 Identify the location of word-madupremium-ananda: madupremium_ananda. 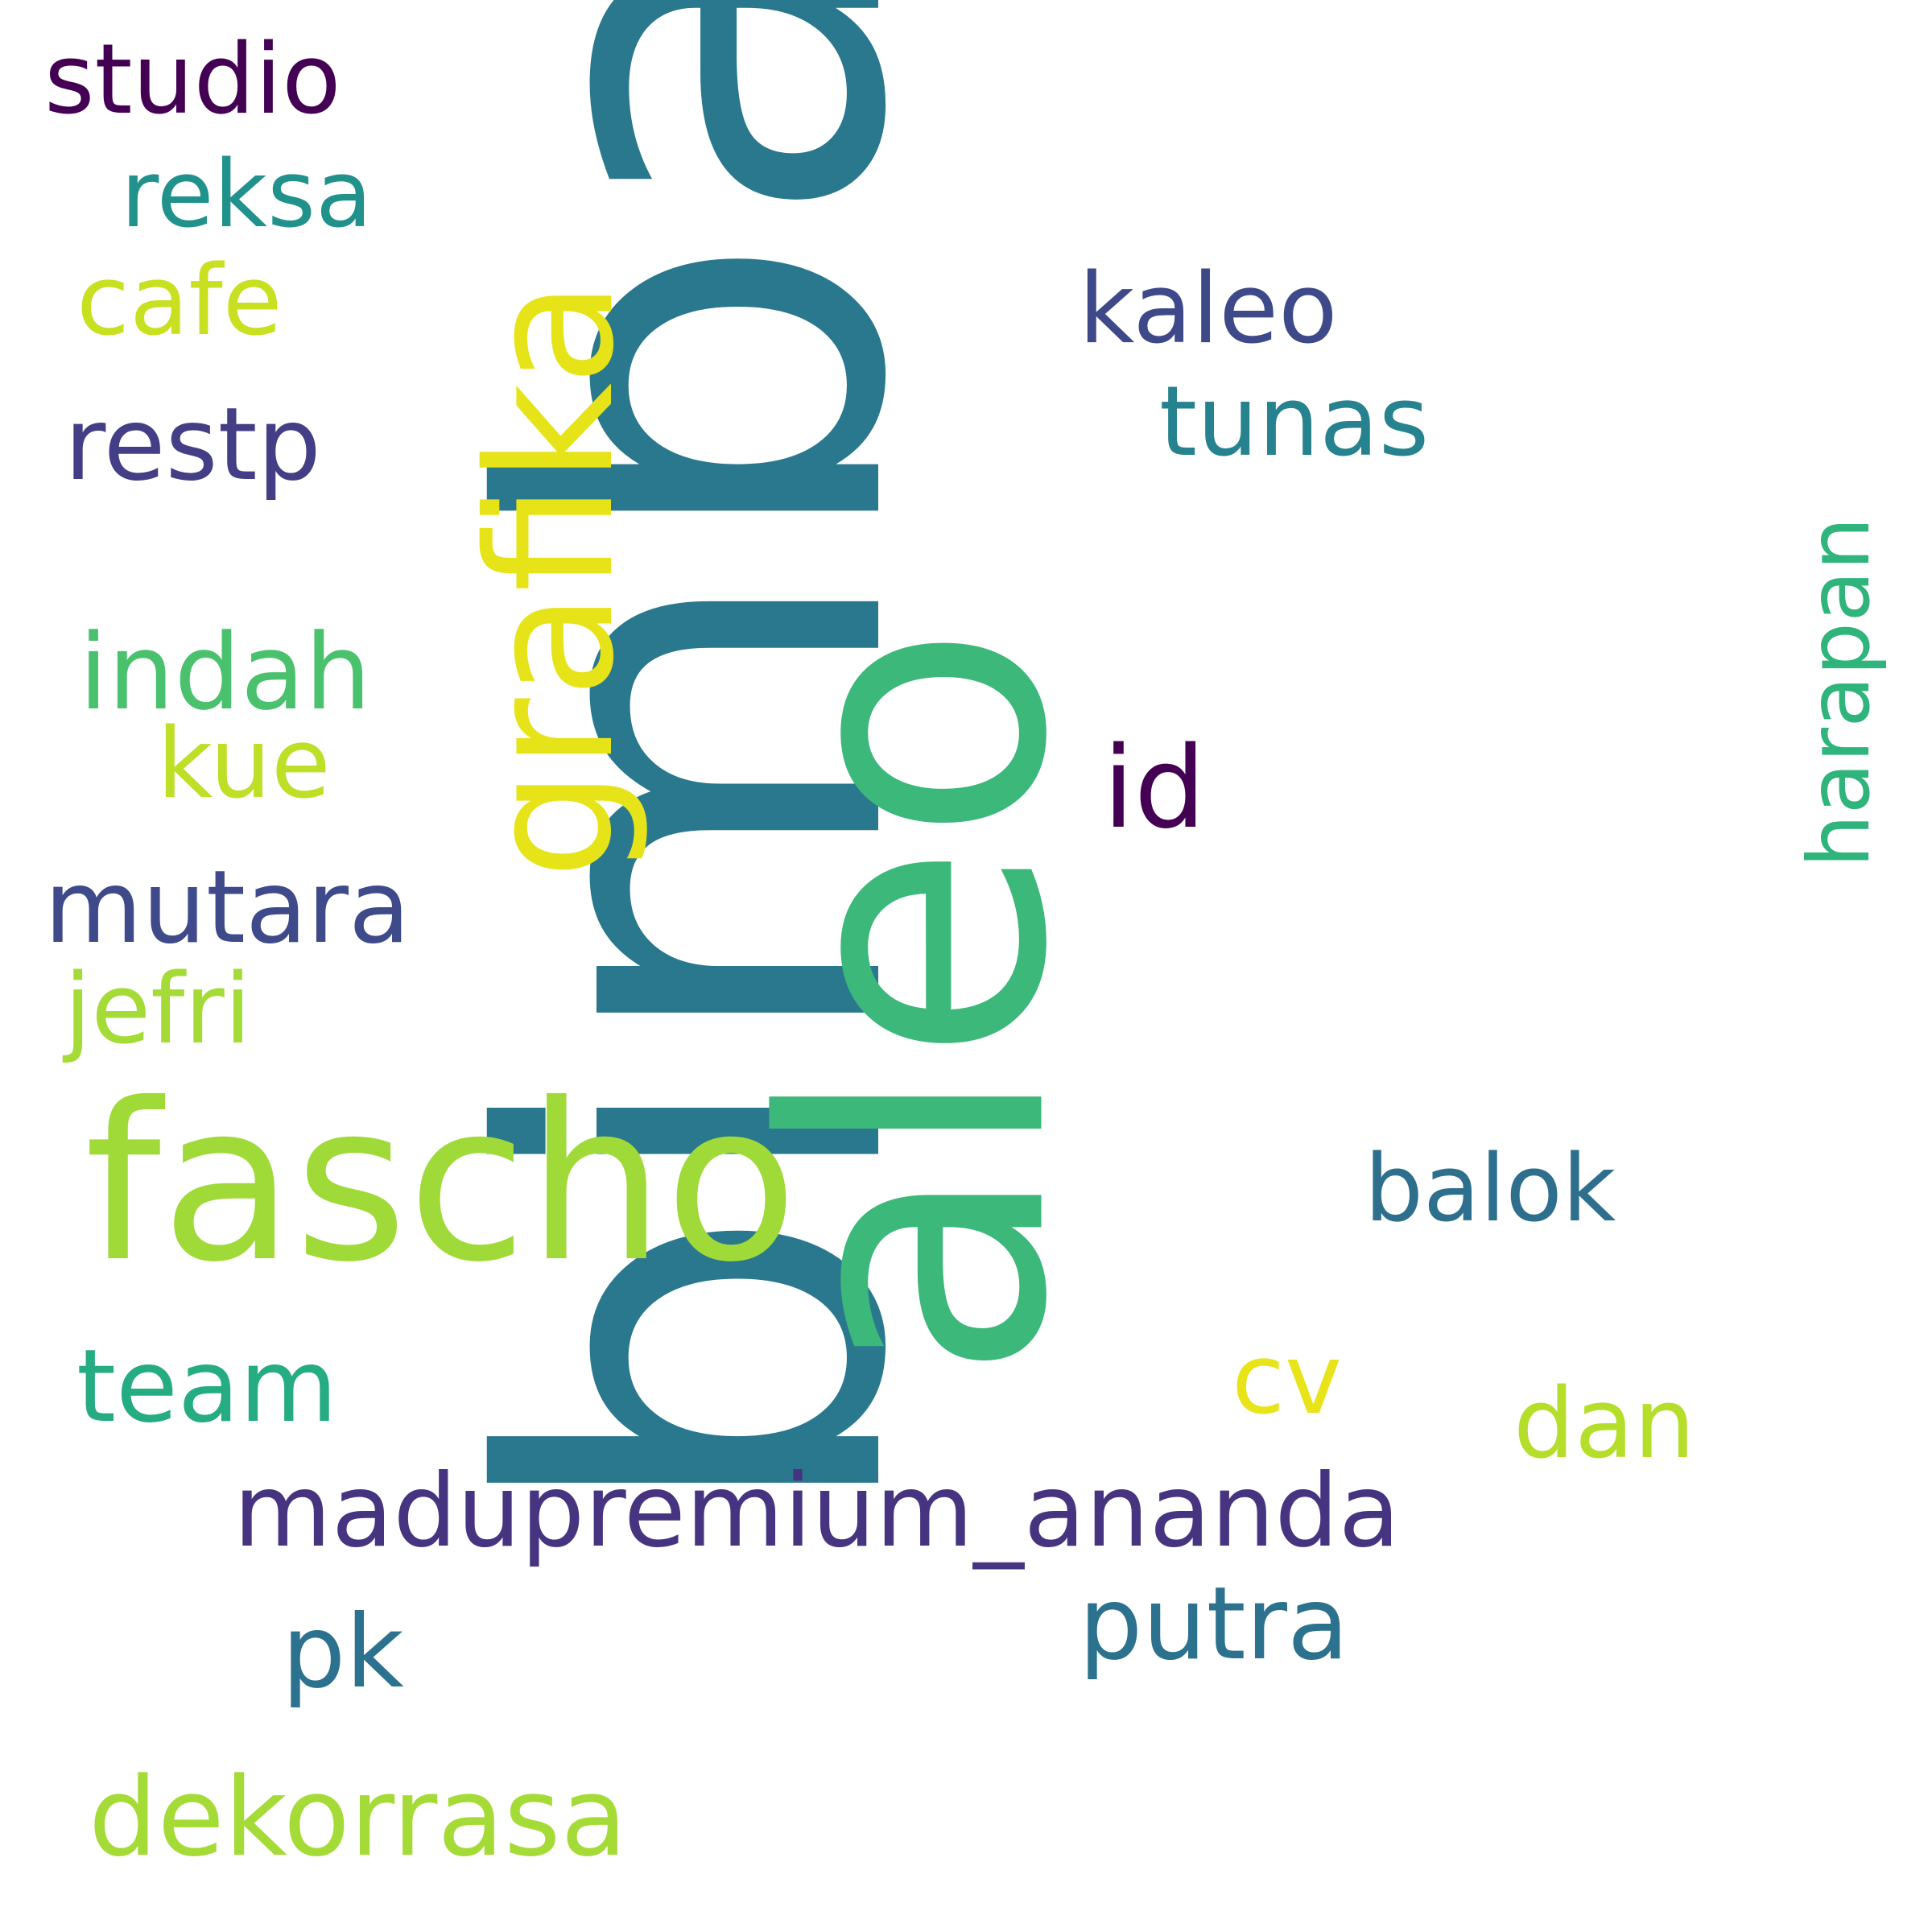
(817, 1511).